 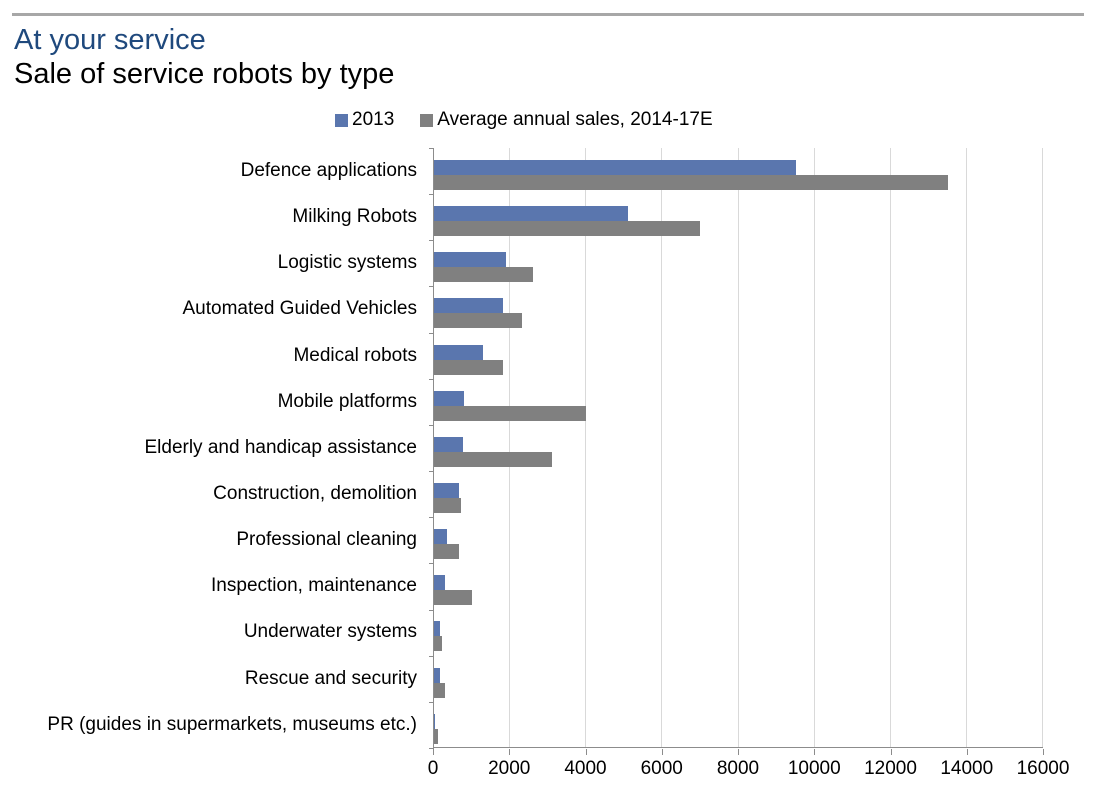 What do you see at coordinates (330, 632) in the screenshot?
I see `category-label: Underwater systems` at bounding box center [330, 632].